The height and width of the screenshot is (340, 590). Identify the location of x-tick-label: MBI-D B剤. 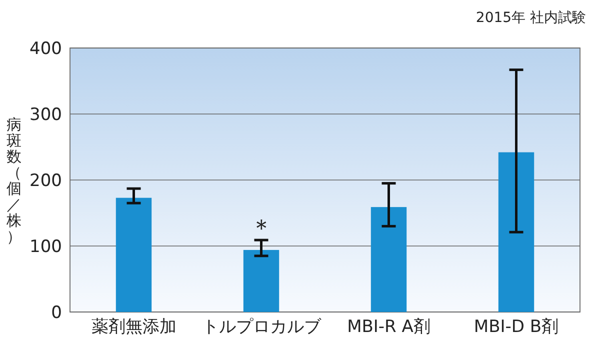
(516, 327).